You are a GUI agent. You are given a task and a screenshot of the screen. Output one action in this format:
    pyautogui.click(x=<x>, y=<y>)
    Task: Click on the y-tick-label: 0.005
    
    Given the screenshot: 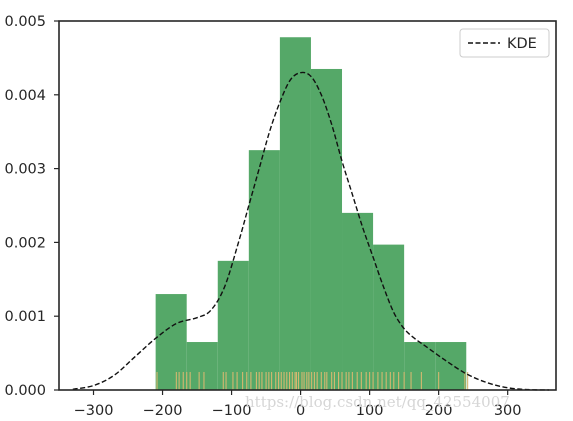 What is the action you would take?
    pyautogui.click(x=25, y=22)
    